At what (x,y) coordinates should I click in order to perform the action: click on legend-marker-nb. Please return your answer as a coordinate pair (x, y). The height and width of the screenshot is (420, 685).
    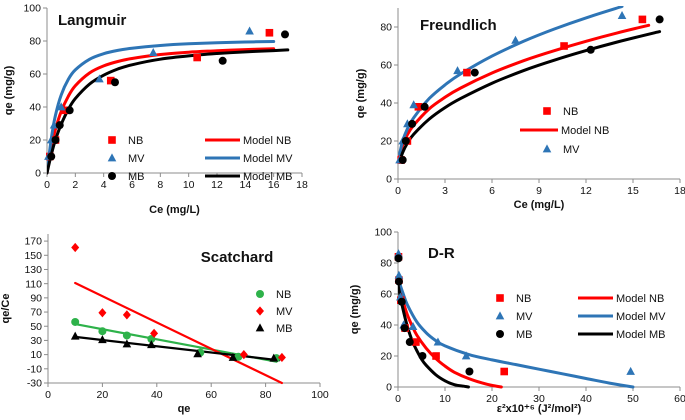
    Looking at the image, I should click on (500, 298).